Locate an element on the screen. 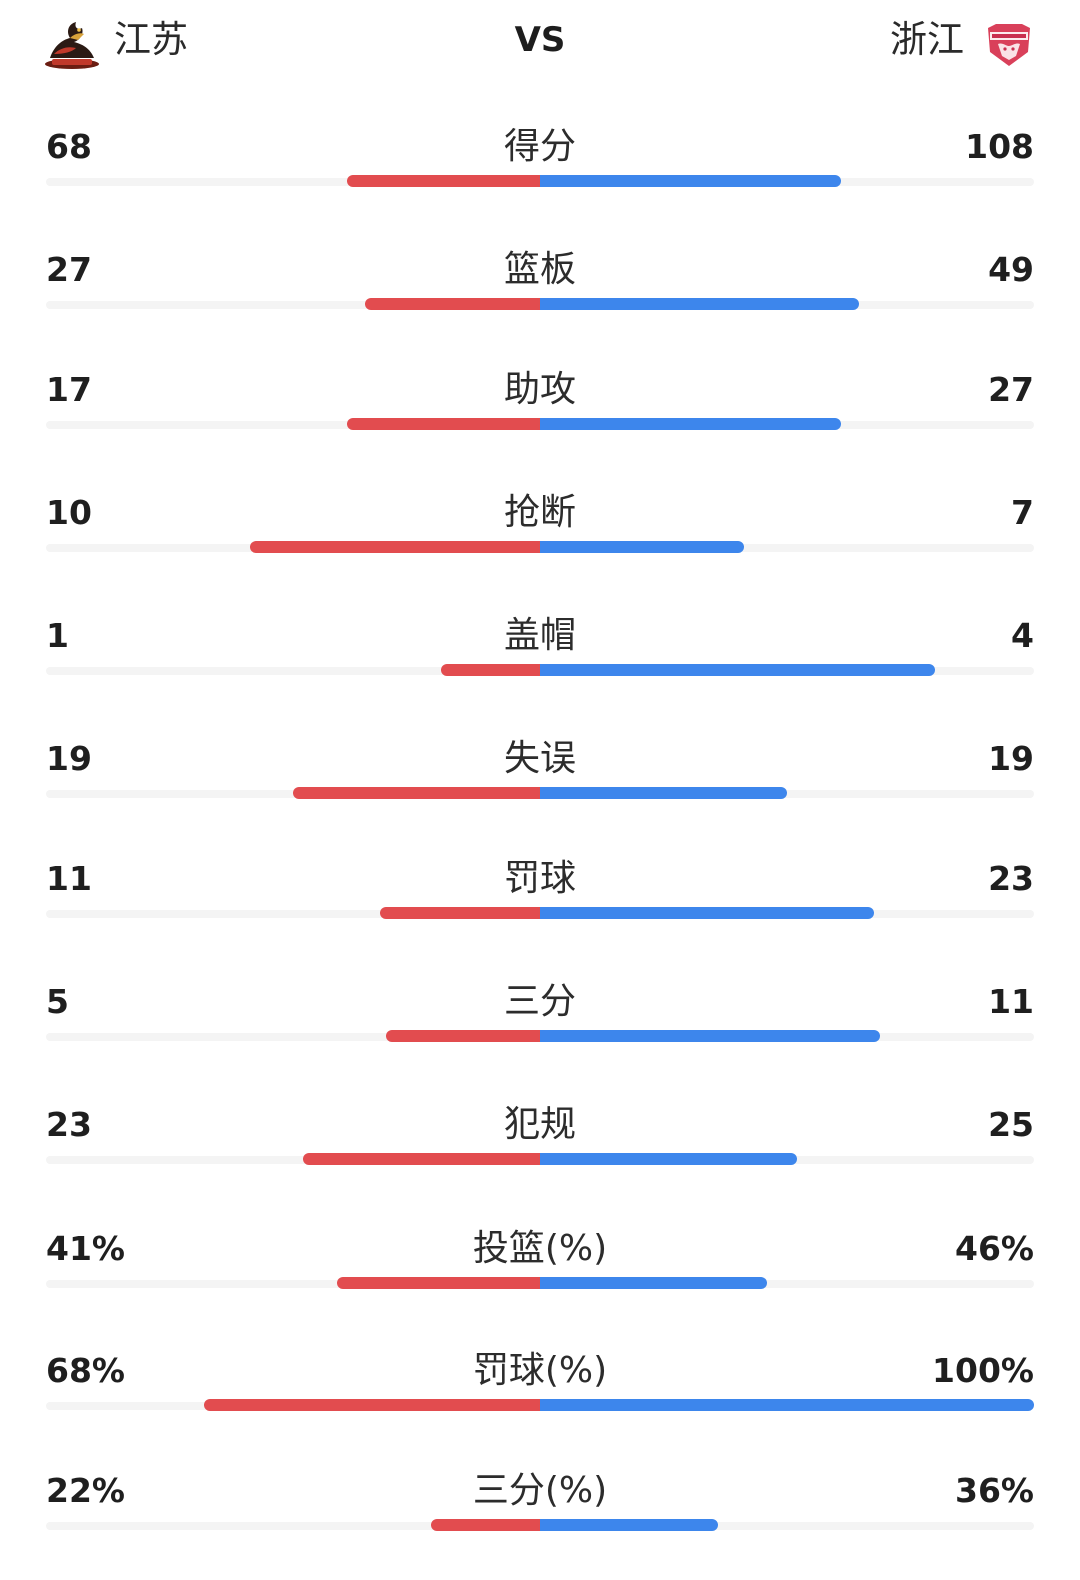  stat-row: 68 得分 108 is located at coordinates (540, 176).